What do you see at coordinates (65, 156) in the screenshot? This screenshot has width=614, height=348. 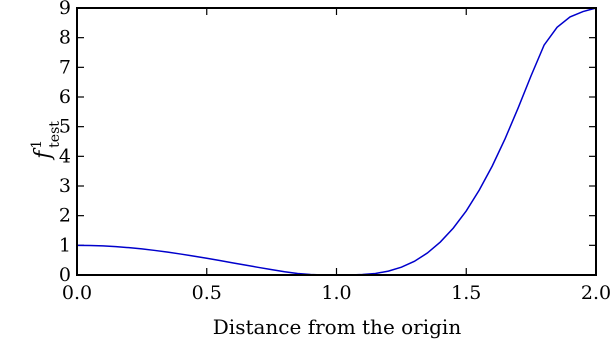 I see `y-tick-label: 4` at bounding box center [65, 156].